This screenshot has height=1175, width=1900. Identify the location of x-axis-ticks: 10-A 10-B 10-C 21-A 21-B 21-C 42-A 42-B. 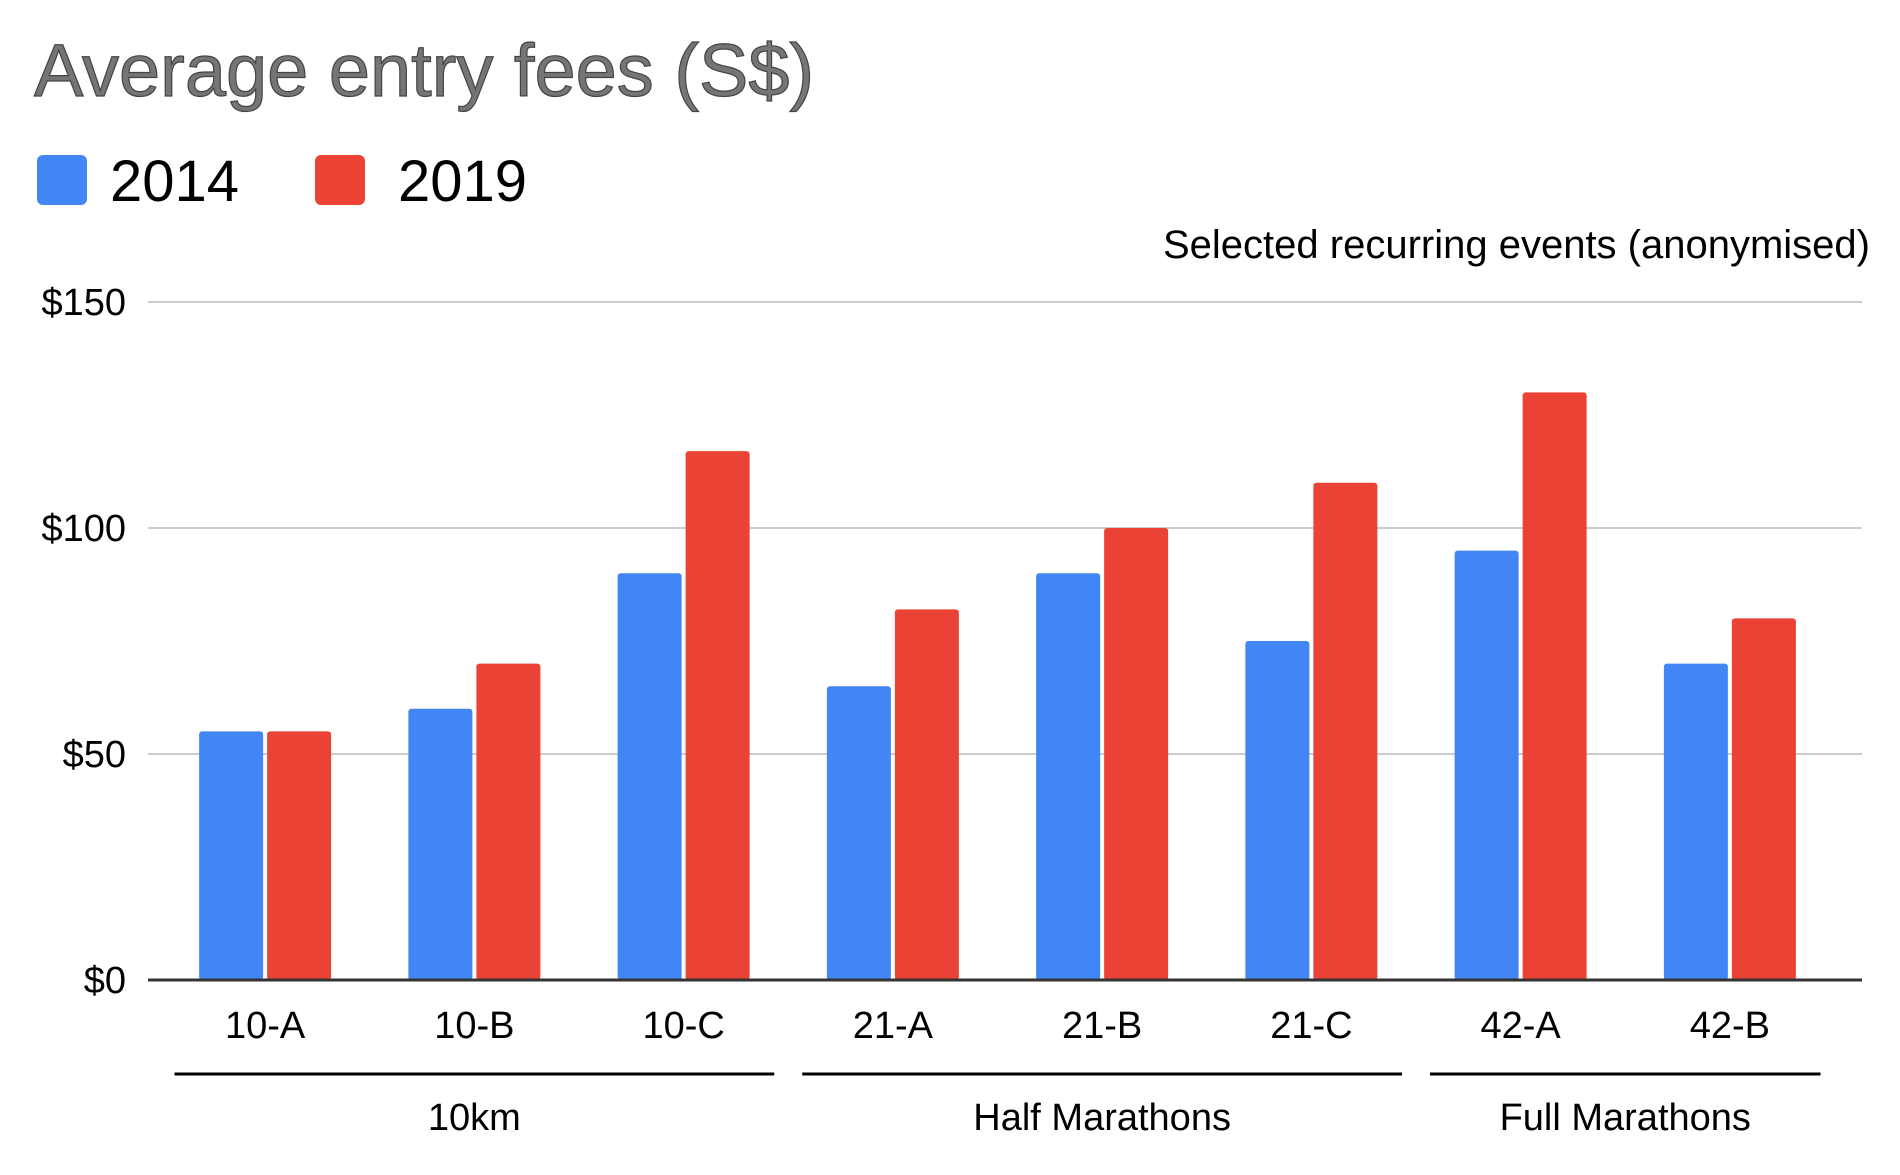
(997, 1026).